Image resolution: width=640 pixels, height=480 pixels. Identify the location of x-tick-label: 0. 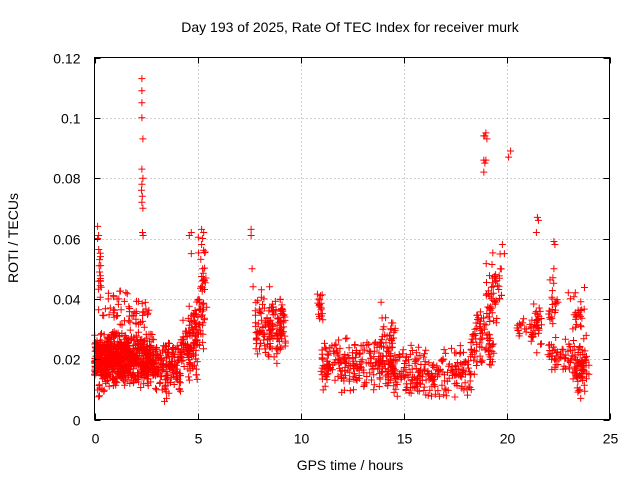
(96, 439).